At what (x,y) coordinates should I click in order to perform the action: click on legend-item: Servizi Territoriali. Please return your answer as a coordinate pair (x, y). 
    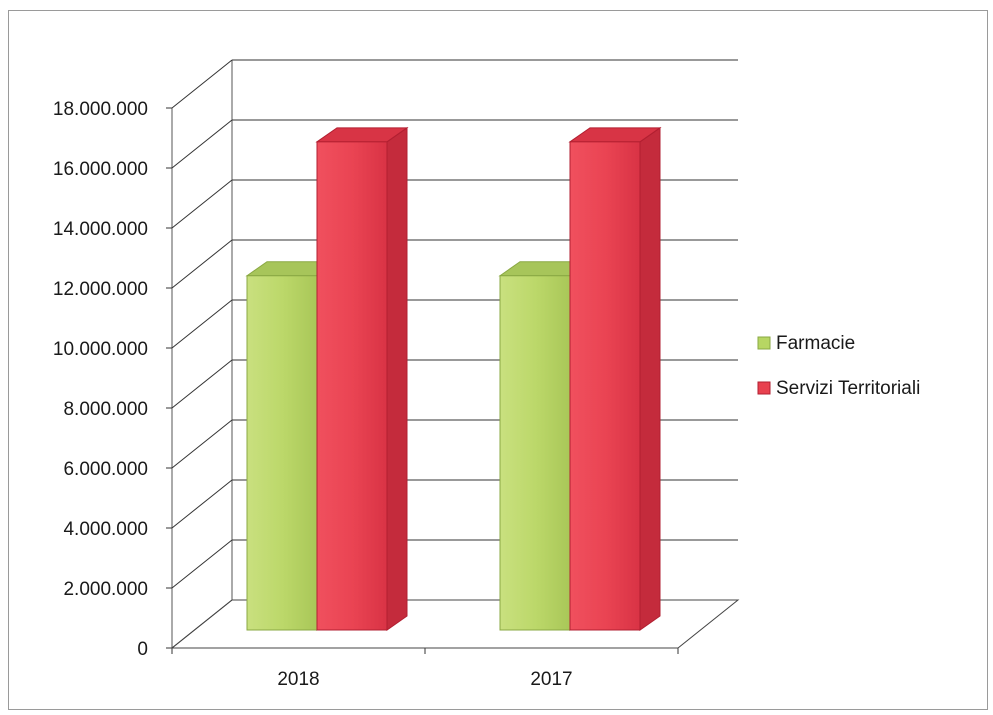
    Looking at the image, I should click on (838, 388).